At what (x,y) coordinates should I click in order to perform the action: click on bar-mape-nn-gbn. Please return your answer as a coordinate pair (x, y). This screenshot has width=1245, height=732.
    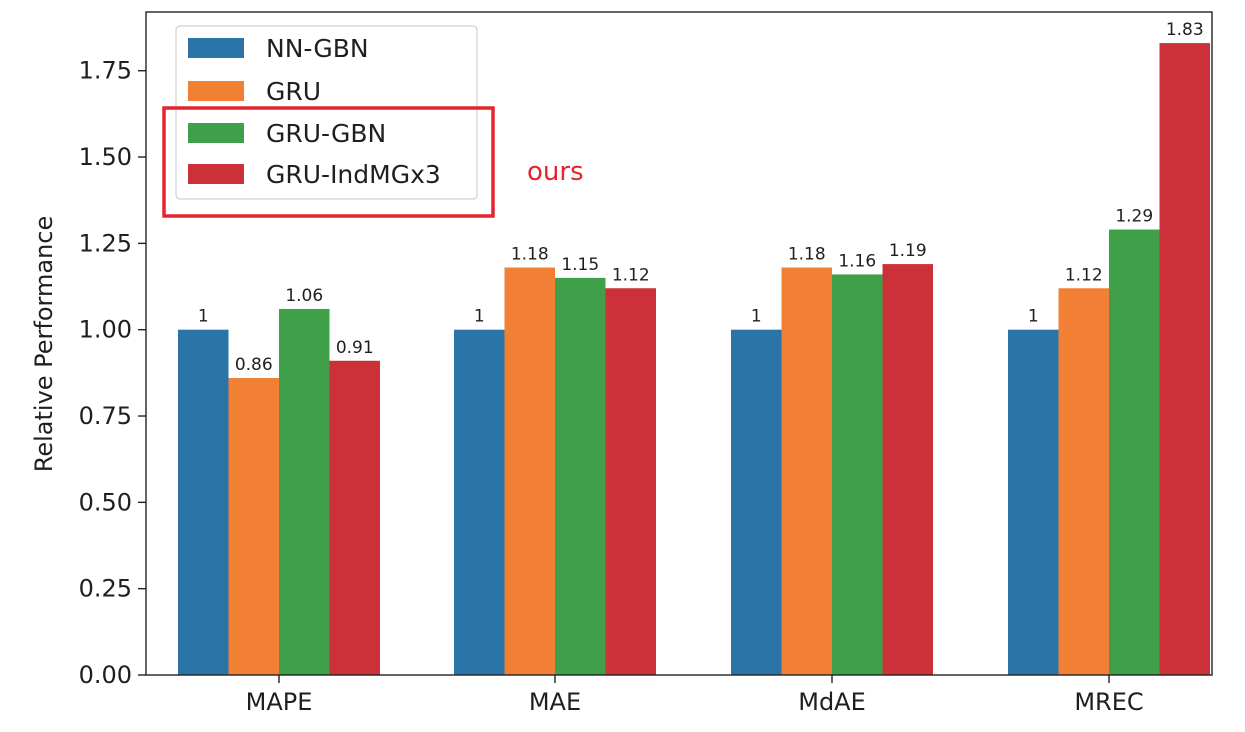
    Looking at the image, I should click on (203, 502).